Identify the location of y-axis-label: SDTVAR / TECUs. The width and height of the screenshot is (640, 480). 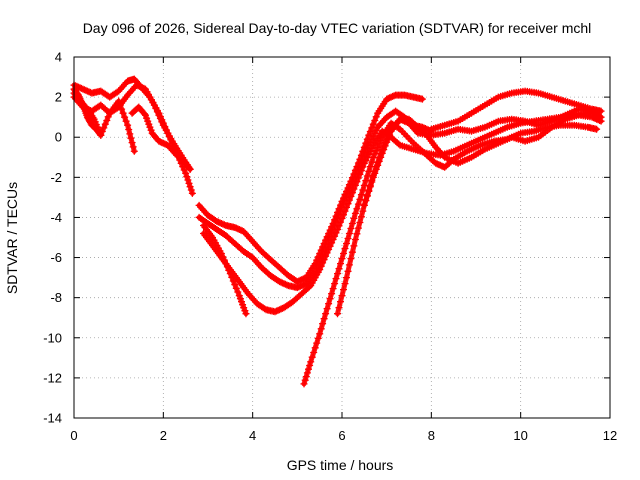
(12, 238).